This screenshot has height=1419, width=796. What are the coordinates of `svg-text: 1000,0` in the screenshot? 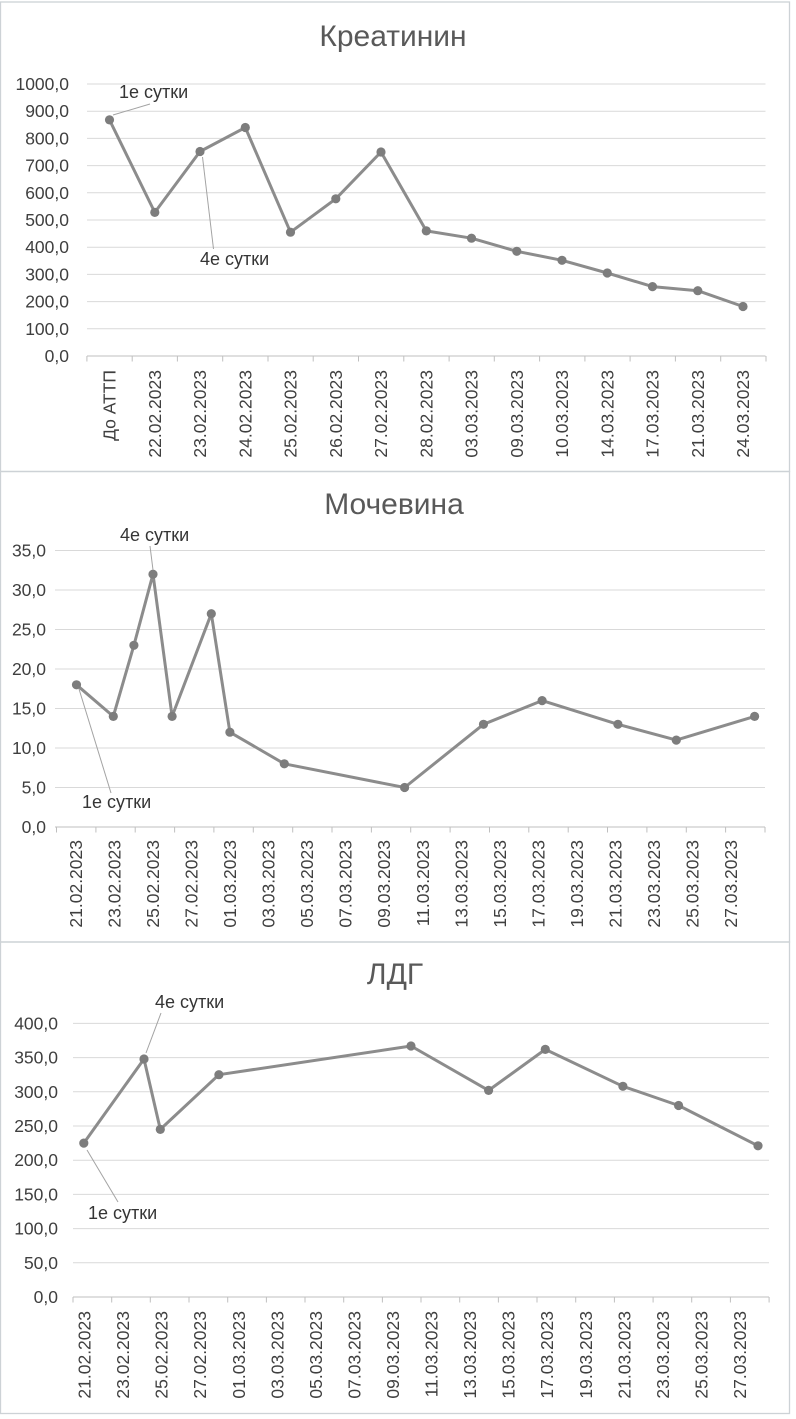 It's located at (42, 84).